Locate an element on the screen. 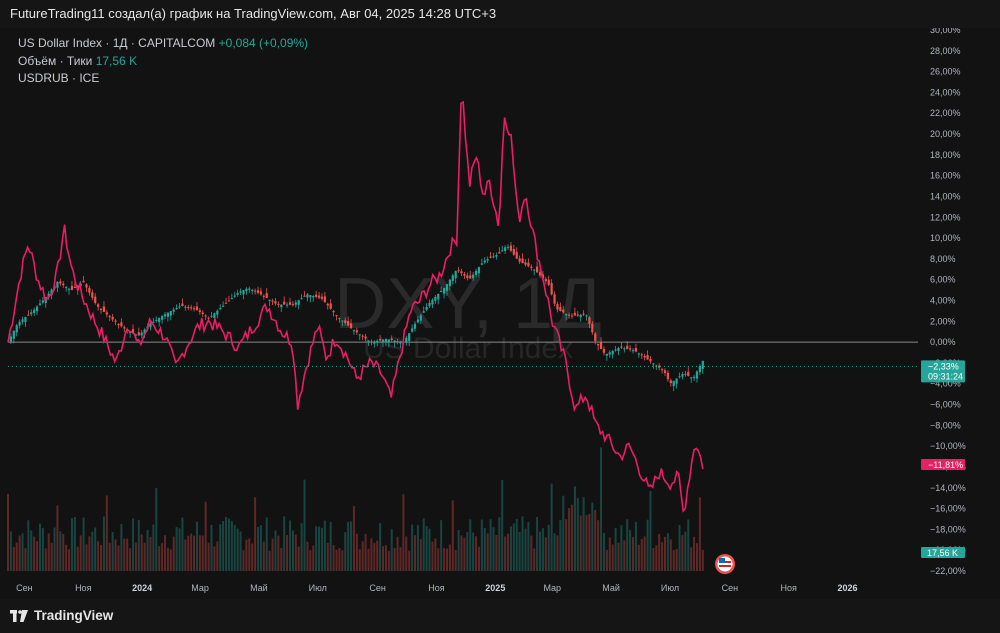 Image resolution: width=1000 pixels, height=633 pixels. x-axis-tick-label: Ноя is located at coordinates (788, 588).